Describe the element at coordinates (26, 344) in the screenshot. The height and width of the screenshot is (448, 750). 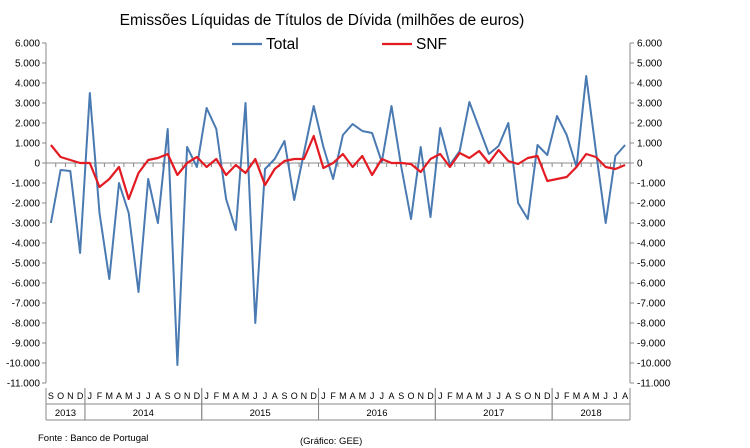
I see `y-tick-label-left: -9.000` at that location.